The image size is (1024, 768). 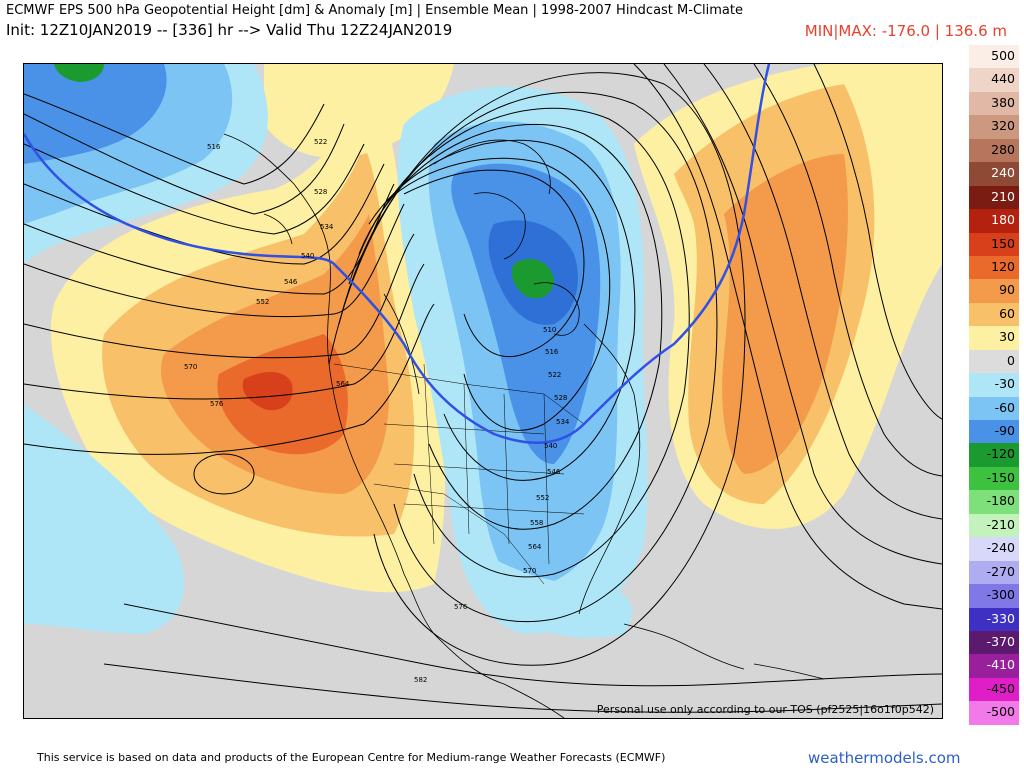 I want to click on colorbar-swatch: 440, so click(x=994, y=80).